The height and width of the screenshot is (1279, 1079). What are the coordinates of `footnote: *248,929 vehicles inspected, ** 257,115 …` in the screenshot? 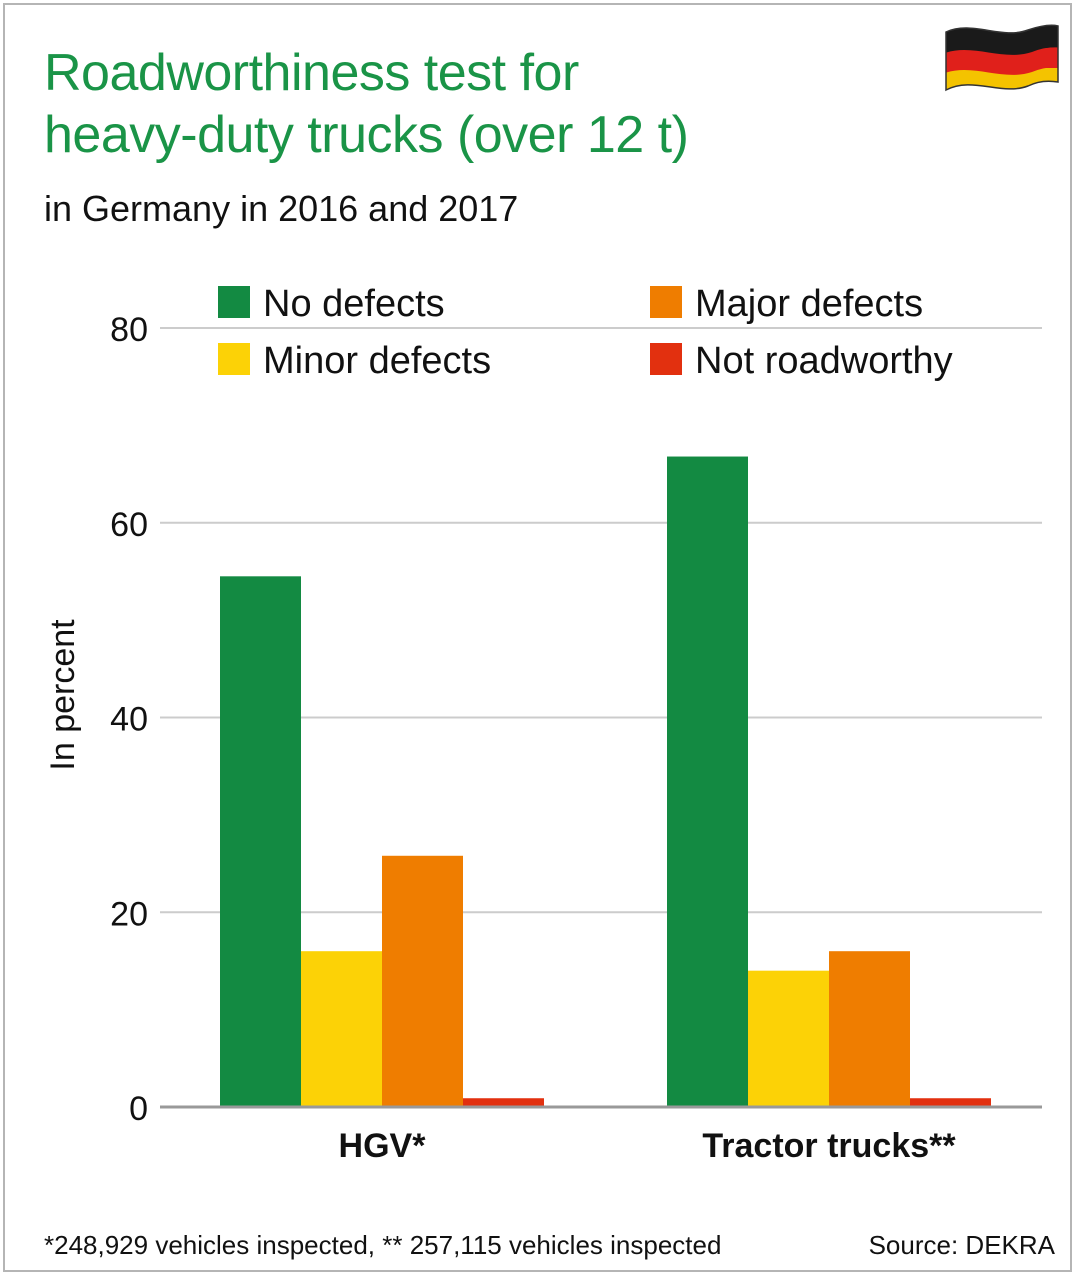 It's located at (383, 1245).